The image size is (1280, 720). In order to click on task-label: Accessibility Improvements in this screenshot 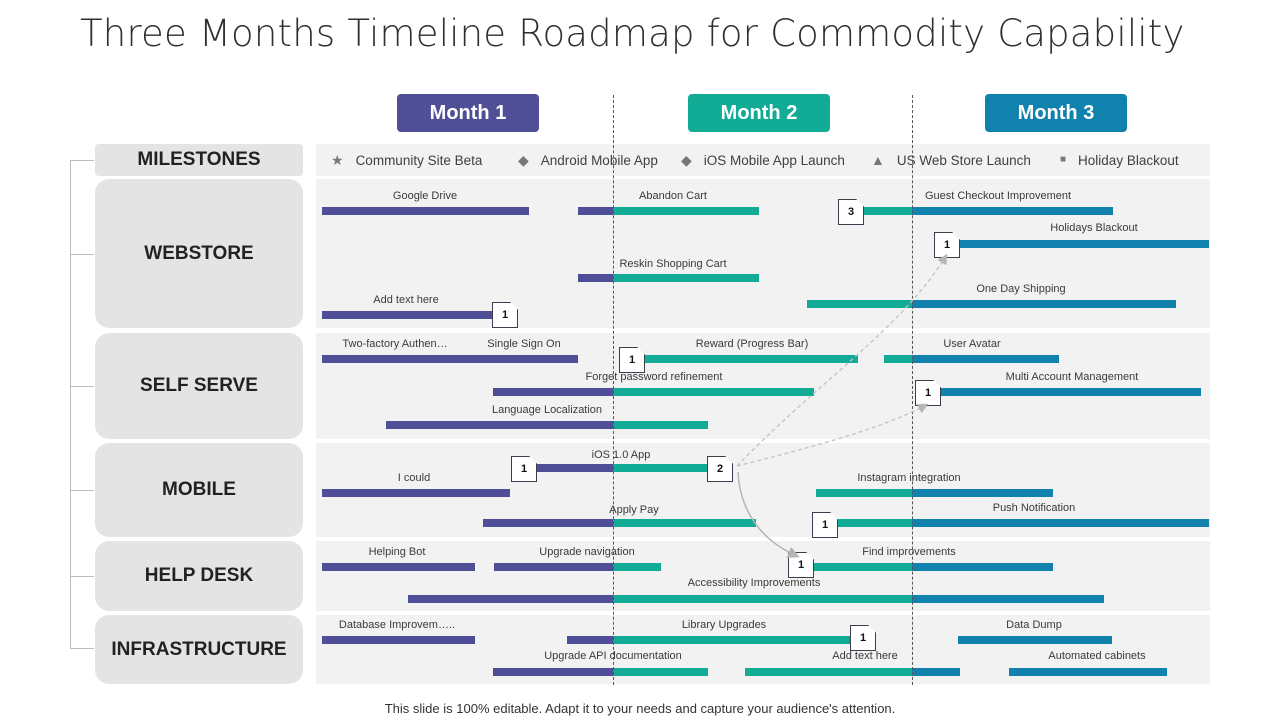, I will do `click(754, 583)`.